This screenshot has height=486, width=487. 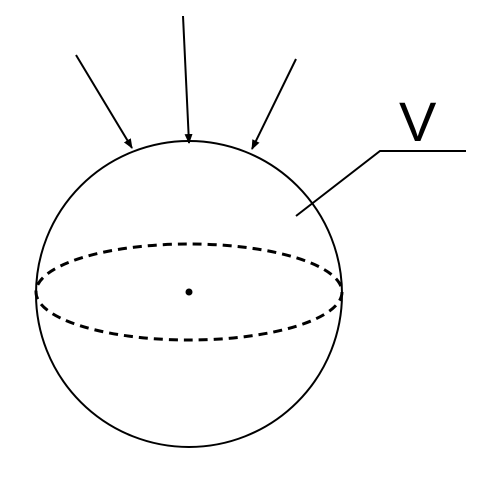 I want to click on sphere-center-dot, so click(x=189, y=292).